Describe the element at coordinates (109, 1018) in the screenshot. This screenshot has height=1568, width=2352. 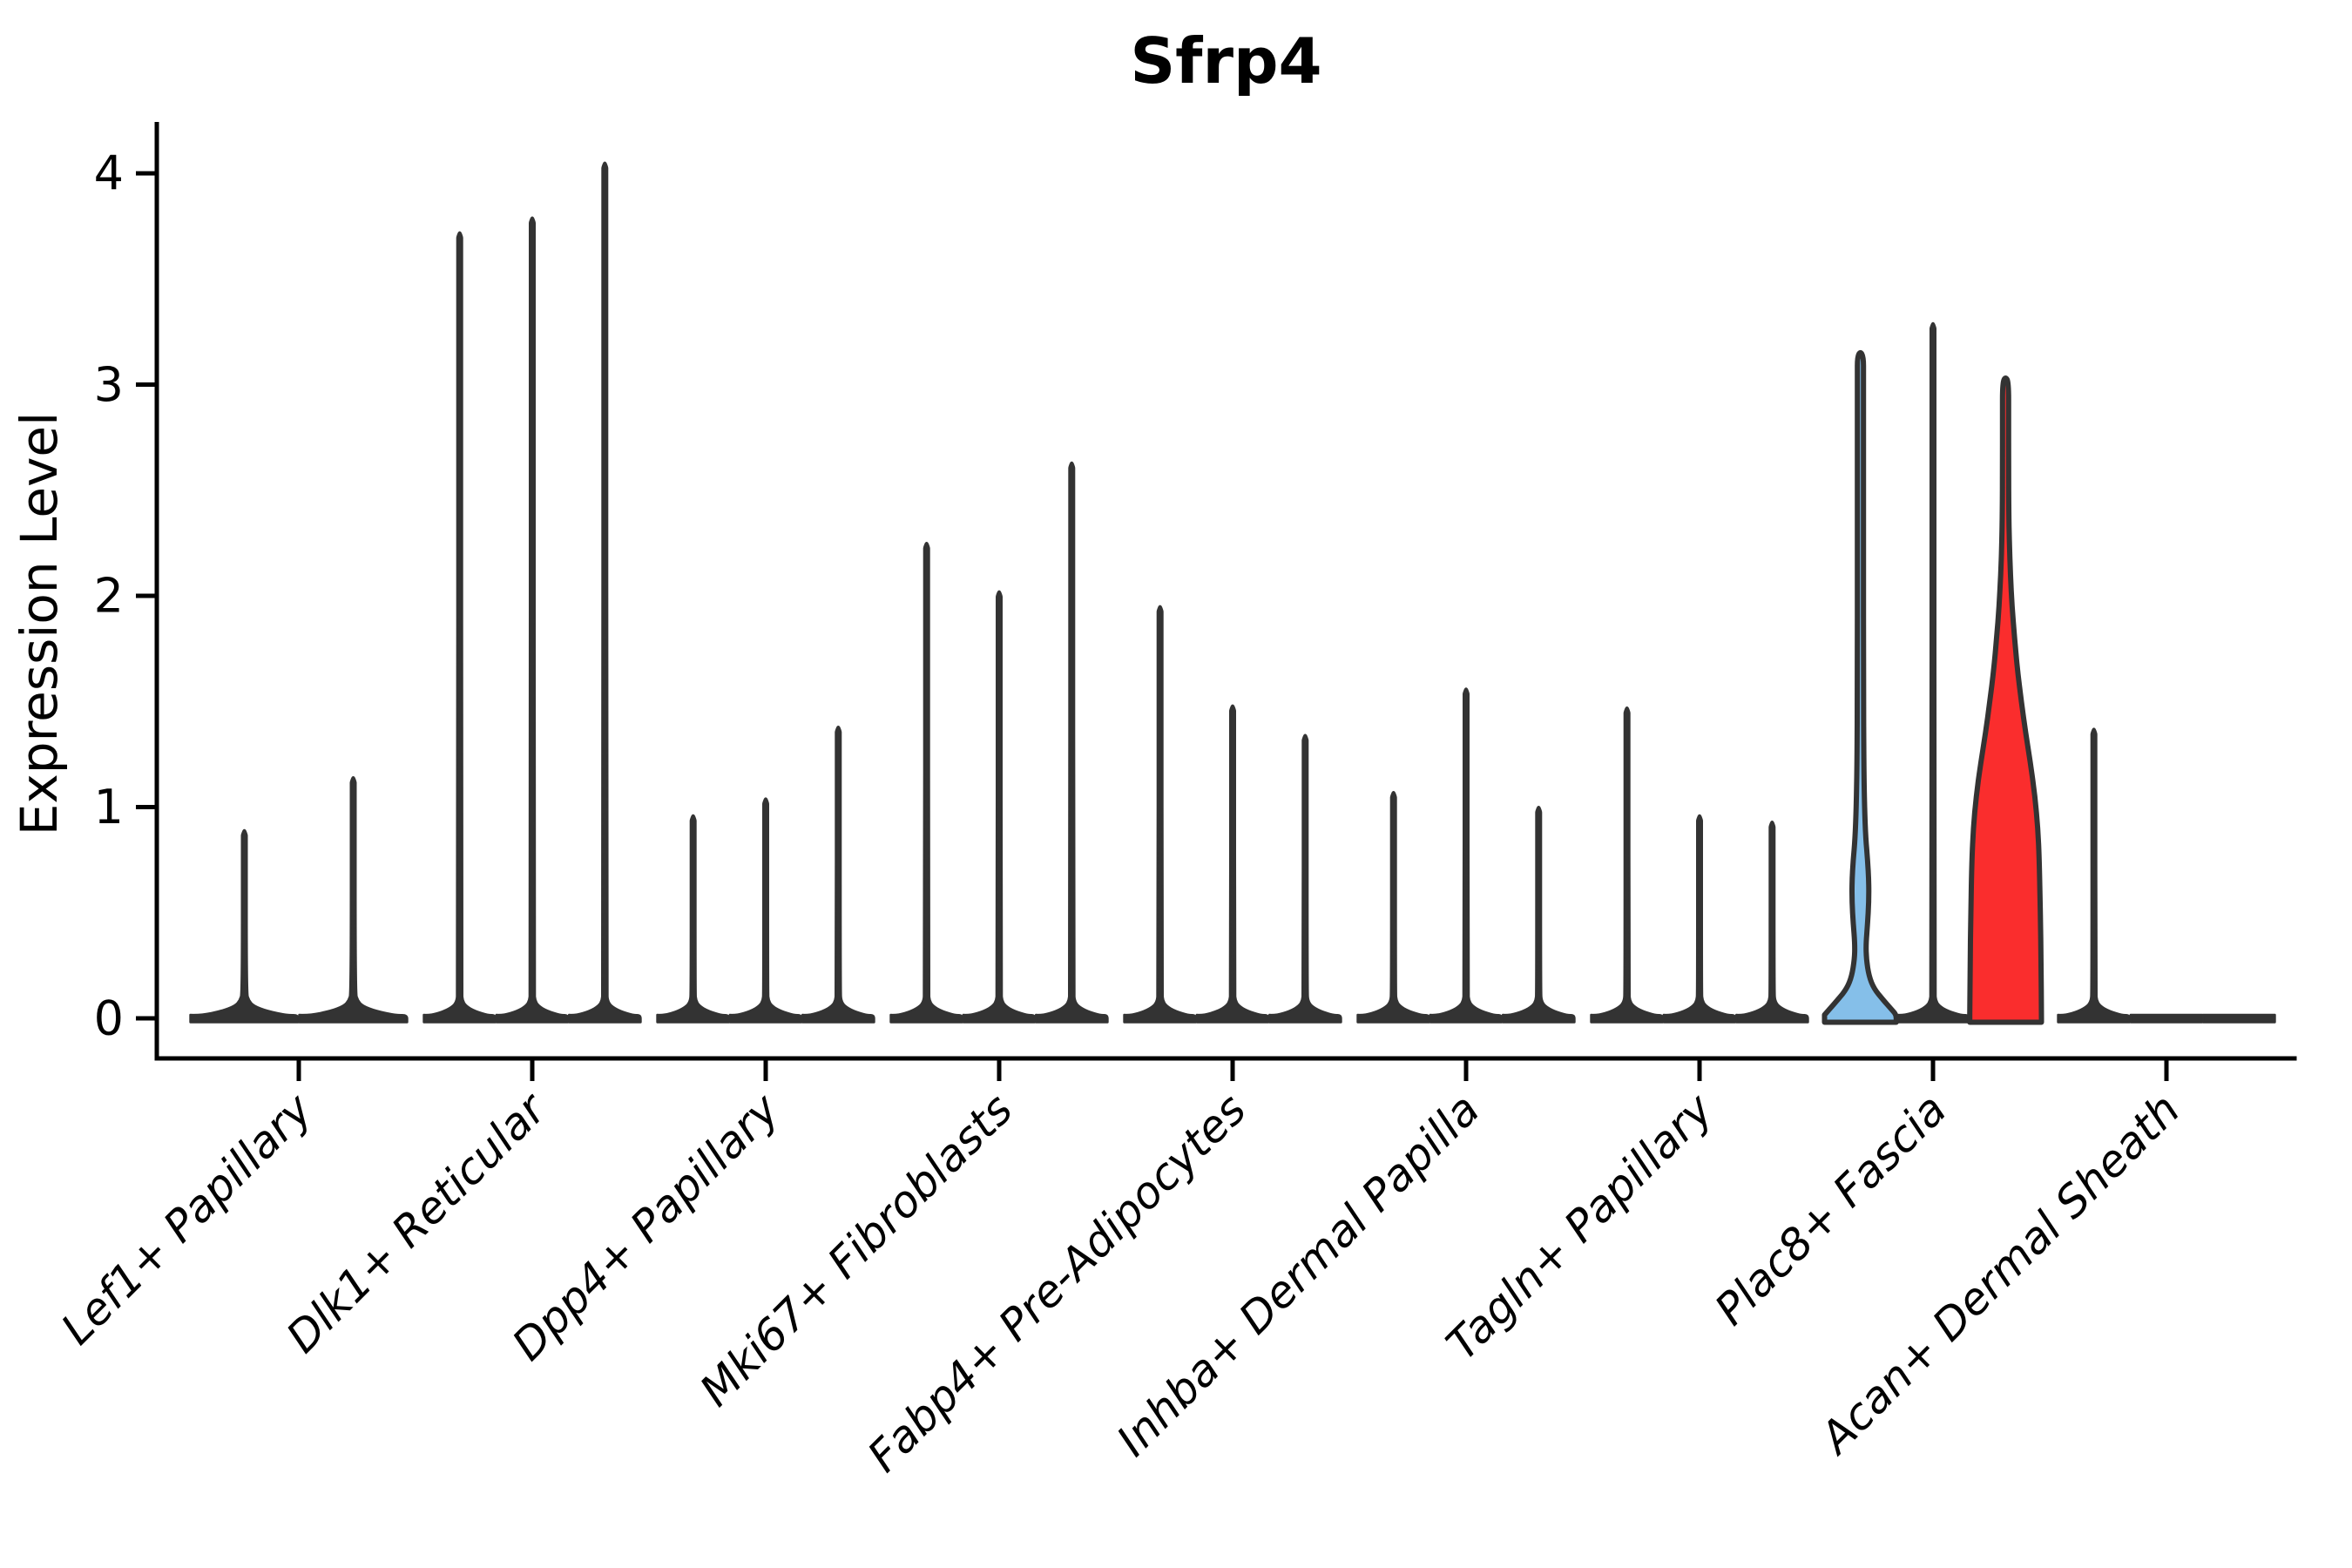
I see `y-tick-label: 0` at that location.